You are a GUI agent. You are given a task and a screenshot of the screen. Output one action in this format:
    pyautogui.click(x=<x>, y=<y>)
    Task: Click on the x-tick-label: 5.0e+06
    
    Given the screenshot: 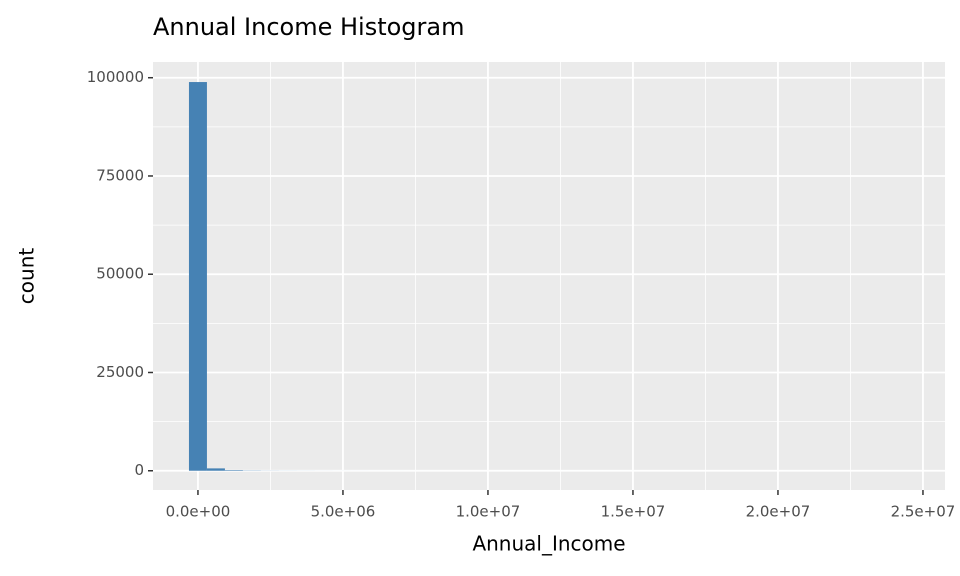 What is the action you would take?
    pyautogui.click(x=343, y=512)
    